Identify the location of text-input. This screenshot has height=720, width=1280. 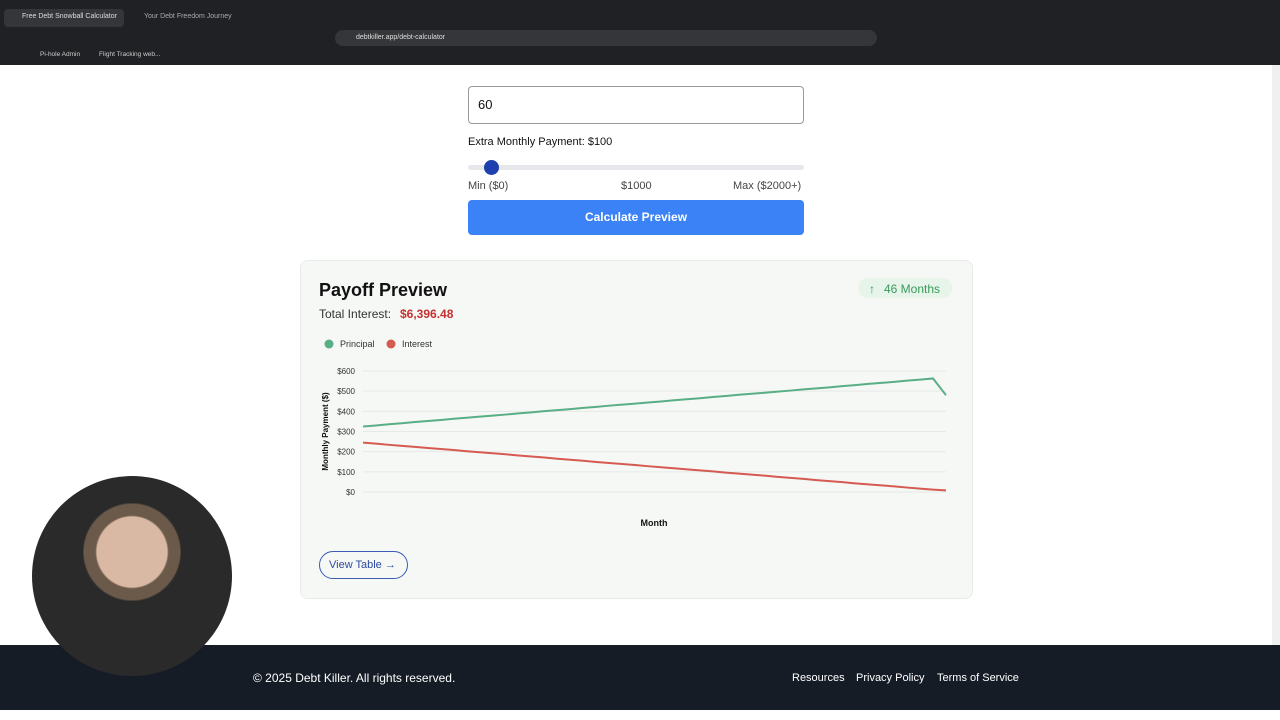
(636, 105).